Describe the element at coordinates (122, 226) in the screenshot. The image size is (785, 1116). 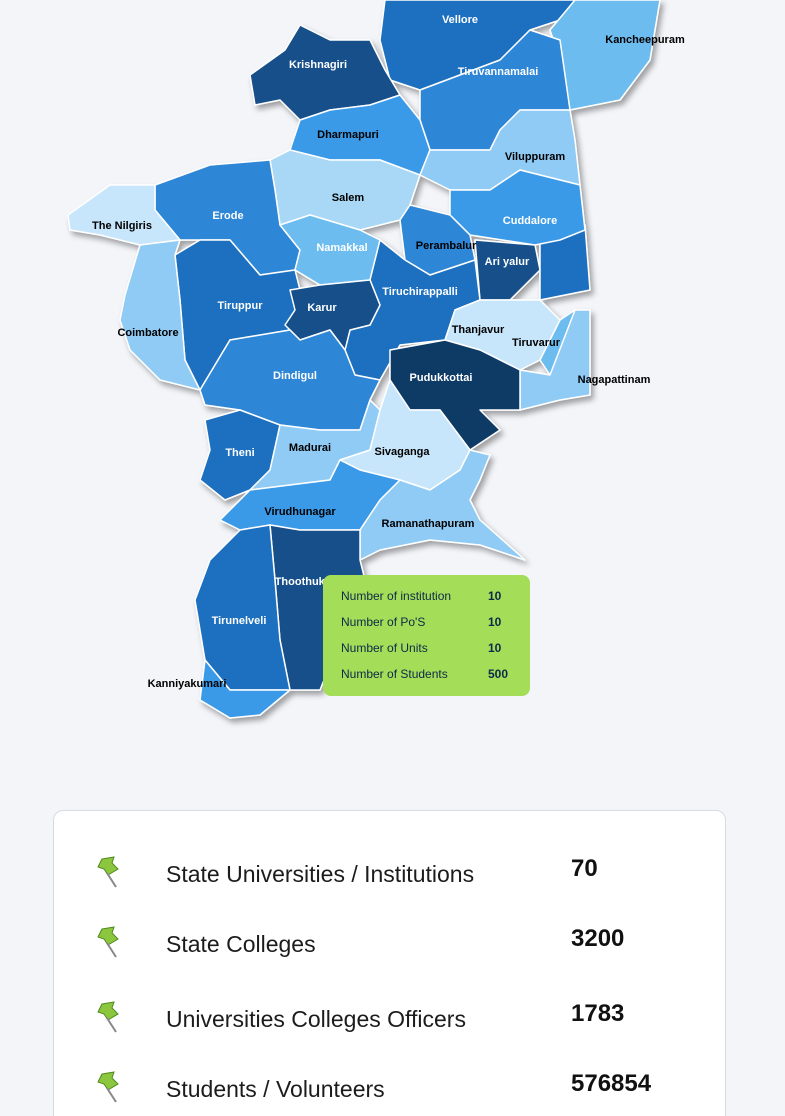
I see `district-label: The Nilgiris` at that location.